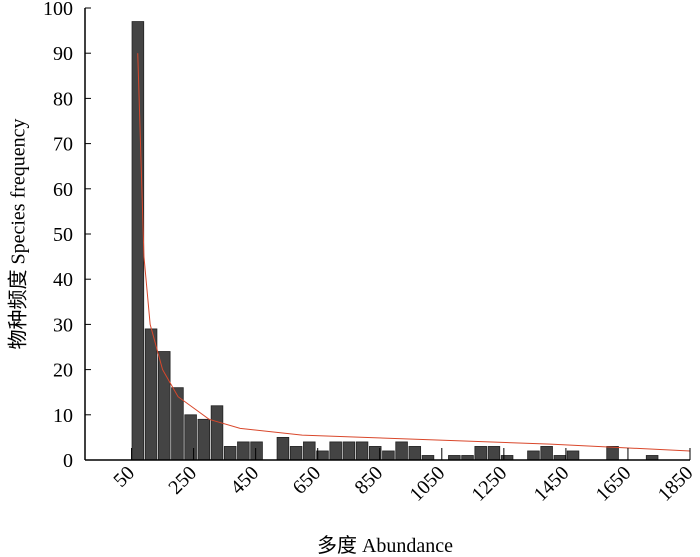 The width and height of the screenshot is (700, 557). What do you see at coordinates (614, 484) in the screenshot?
I see `x-tick-label: 1650` at bounding box center [614, 484].